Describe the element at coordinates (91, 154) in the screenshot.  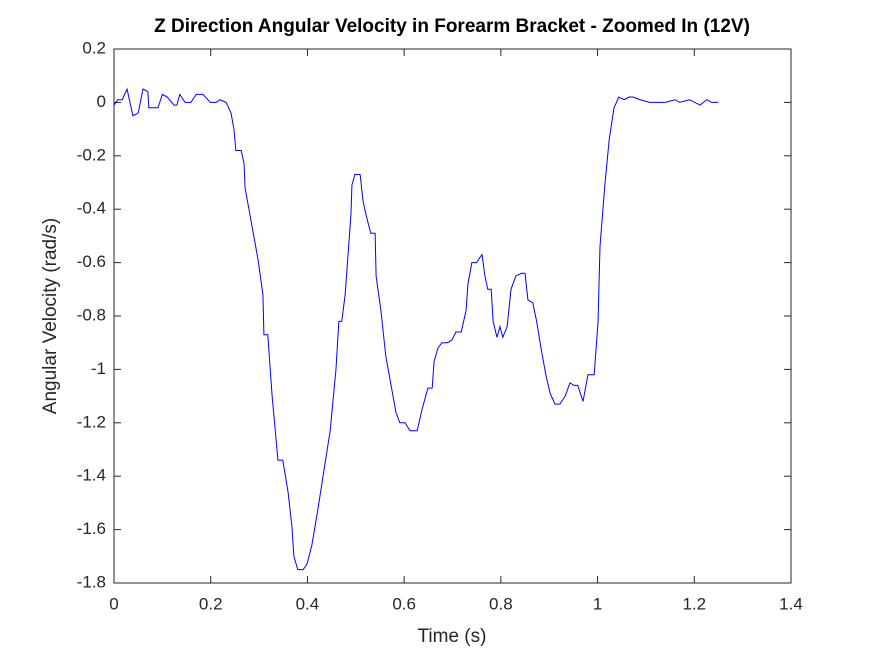
I see `y-tick-label: -0.2` at that location.